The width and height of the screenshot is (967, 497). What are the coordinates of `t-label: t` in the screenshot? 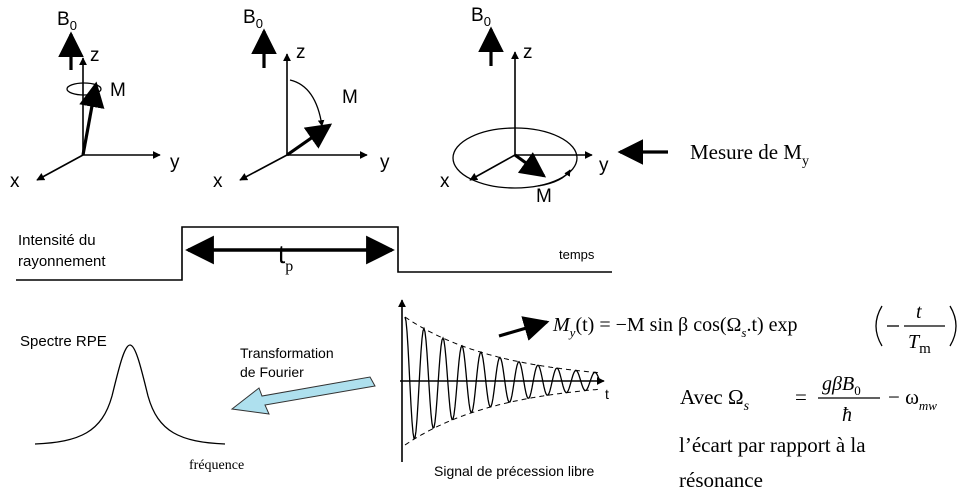 It's located at (607, 394).